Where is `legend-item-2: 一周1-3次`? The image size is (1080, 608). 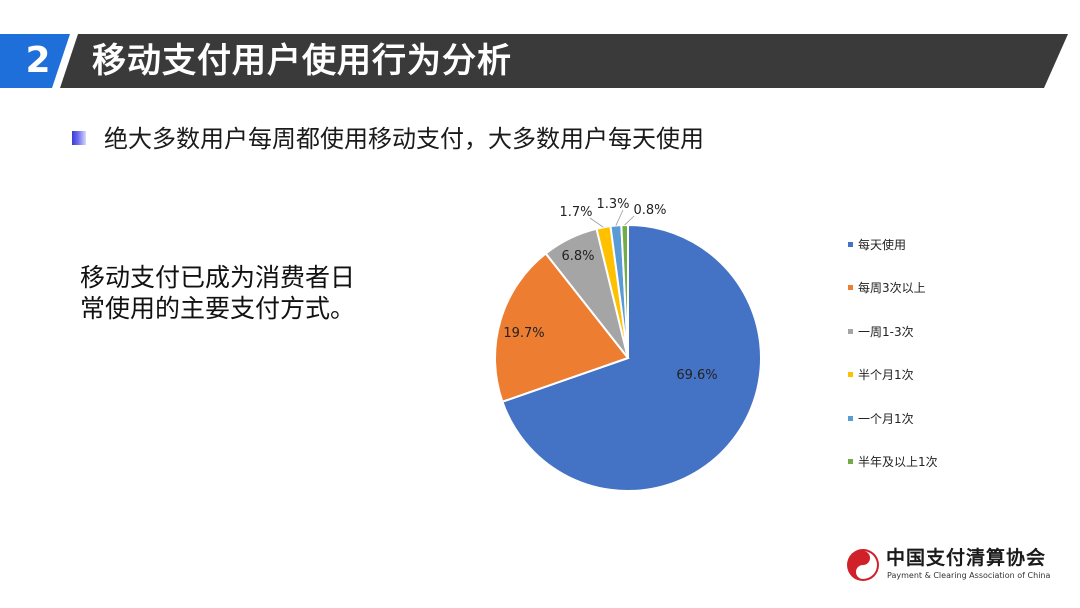
legend-item-2: 一周1-3次 is located at coordinates (881, 332).